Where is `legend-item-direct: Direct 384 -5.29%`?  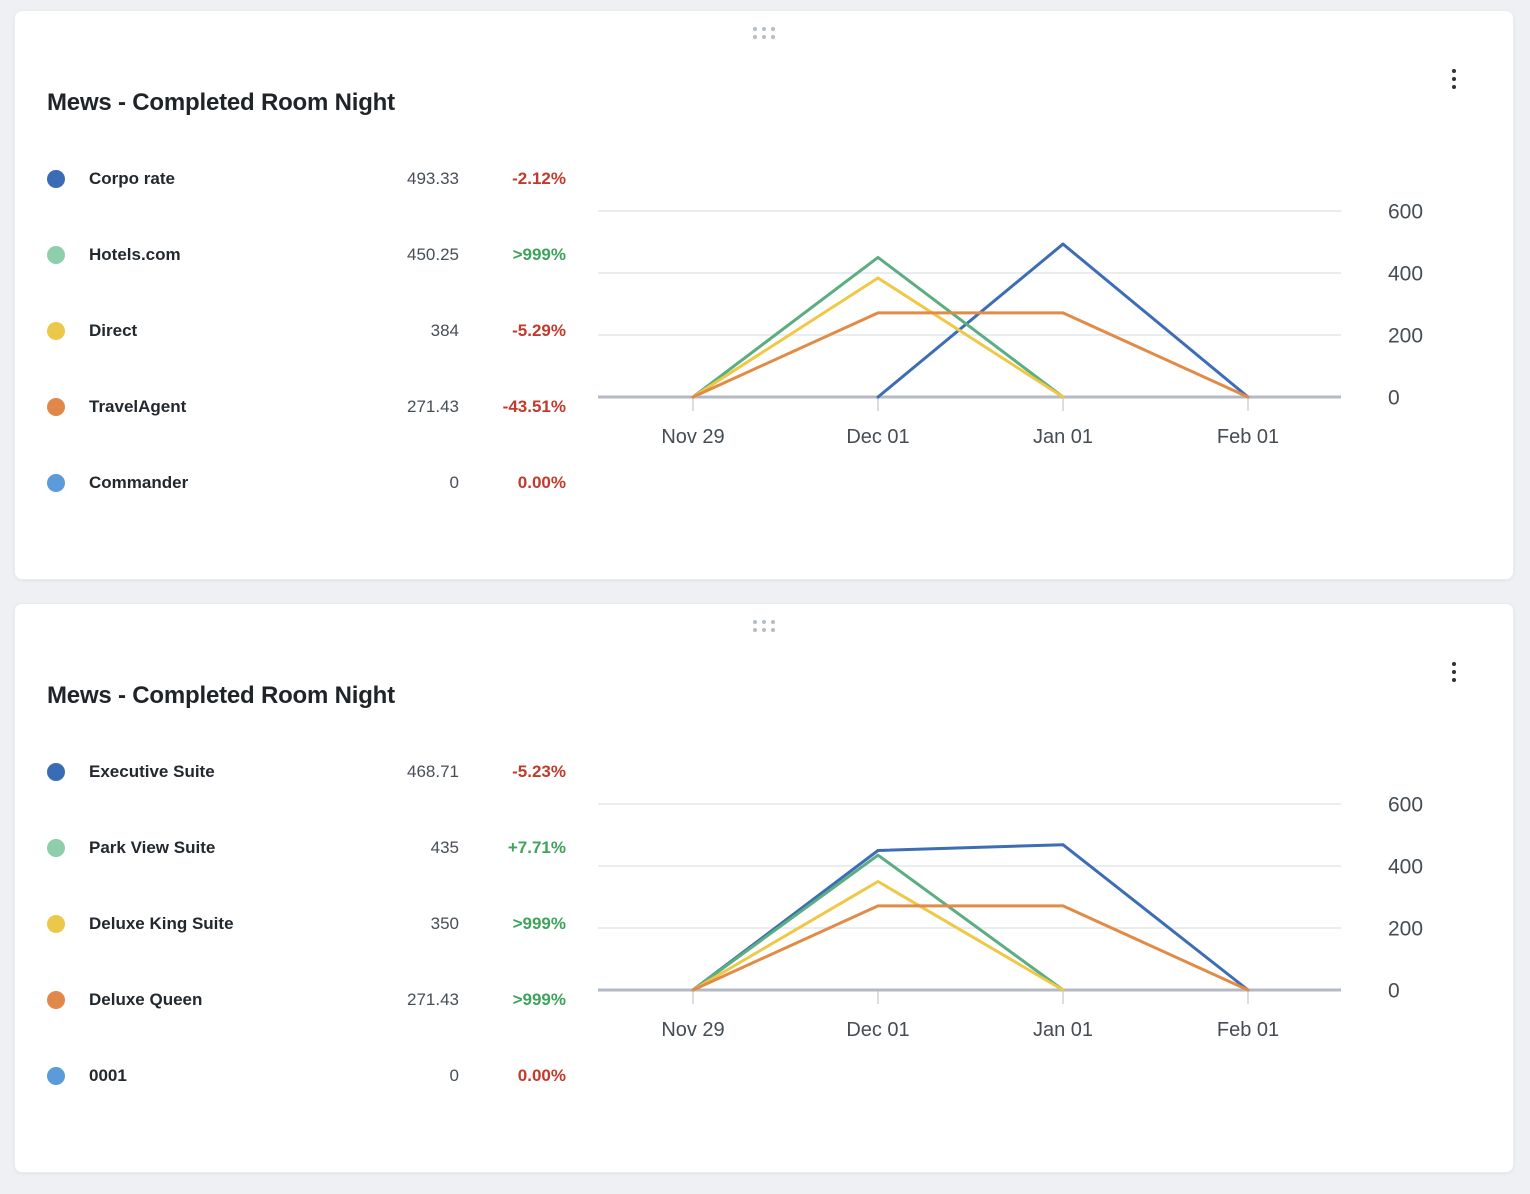
legend-item-direct: Direct 384 -5.29% is located at coordinates (306, 331).